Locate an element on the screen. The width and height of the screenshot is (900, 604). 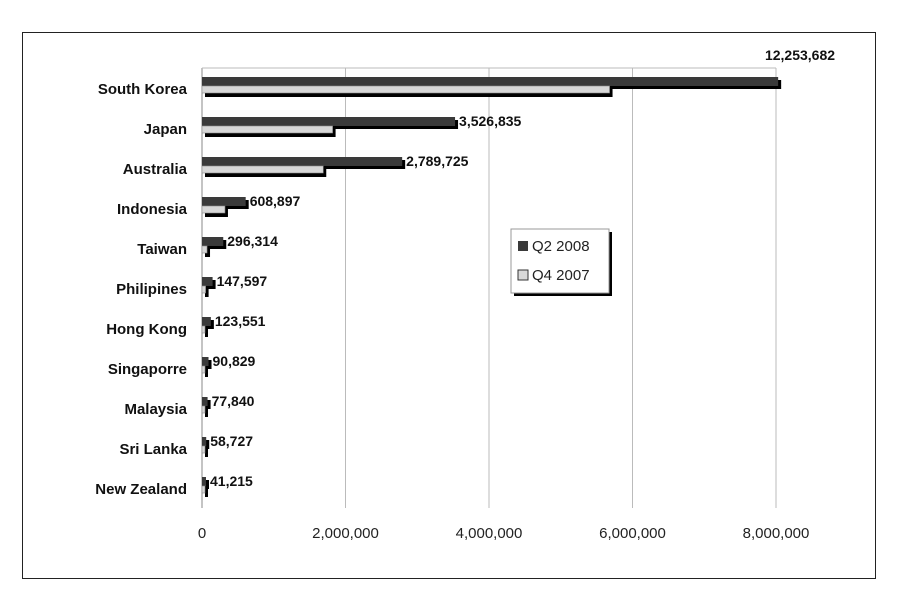
data-label: 58,727 is located at coordinates (231, 441).